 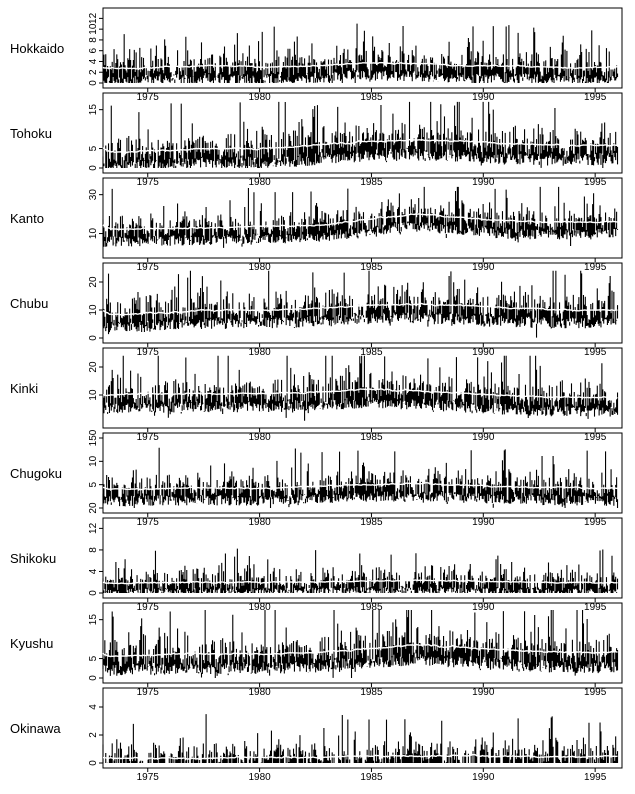 I want to click on panel-title: Kinki, so click(x=24, y=388).